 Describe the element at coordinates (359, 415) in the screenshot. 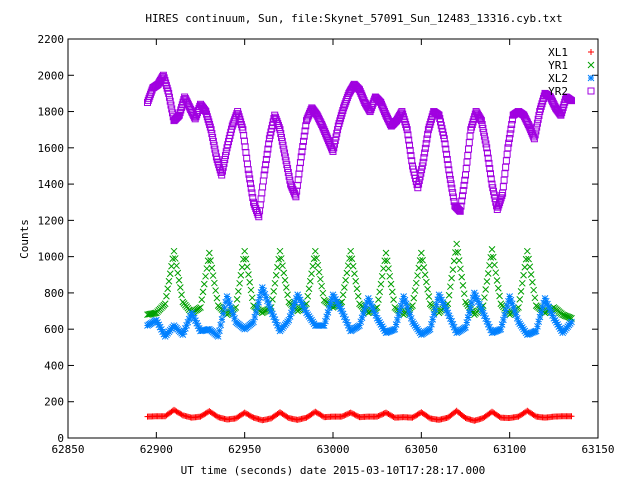

I see `series-xl1` at that location.